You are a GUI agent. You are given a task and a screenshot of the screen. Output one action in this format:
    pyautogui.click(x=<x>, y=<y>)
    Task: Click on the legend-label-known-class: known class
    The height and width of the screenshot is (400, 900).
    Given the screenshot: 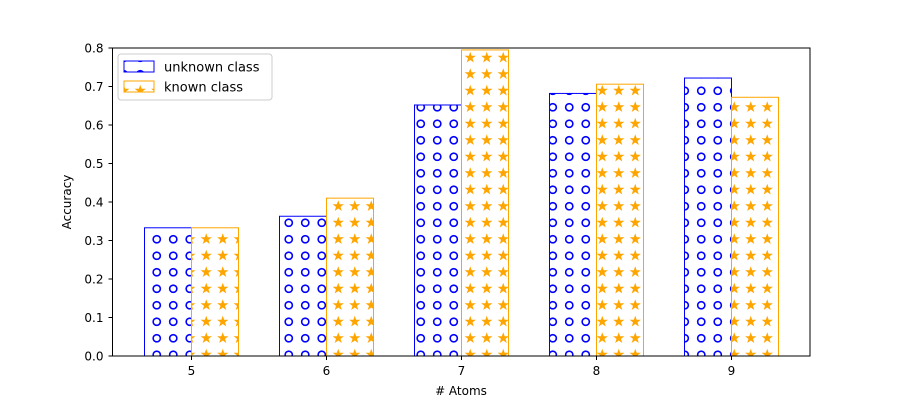 What is the action you would take?
    pyautogui.click(x=203, y=88)
    